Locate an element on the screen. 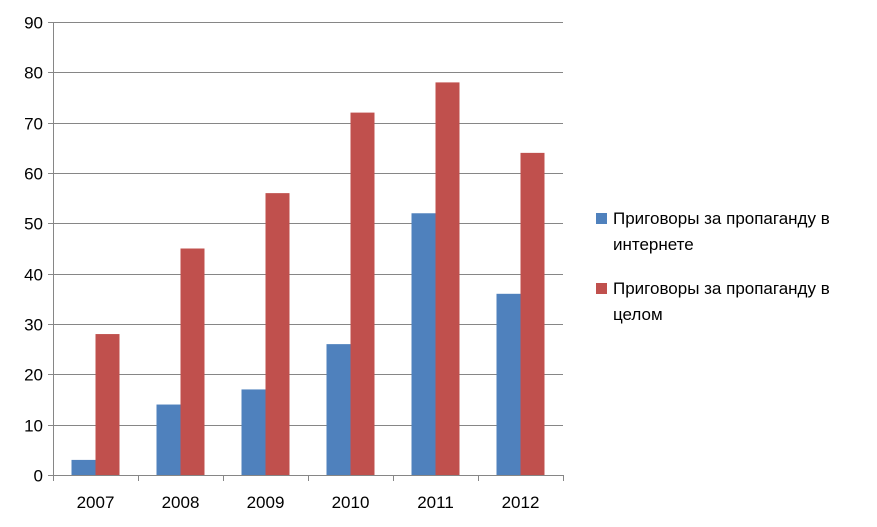  bar-total-2011 is located at coordinates (447, 279).